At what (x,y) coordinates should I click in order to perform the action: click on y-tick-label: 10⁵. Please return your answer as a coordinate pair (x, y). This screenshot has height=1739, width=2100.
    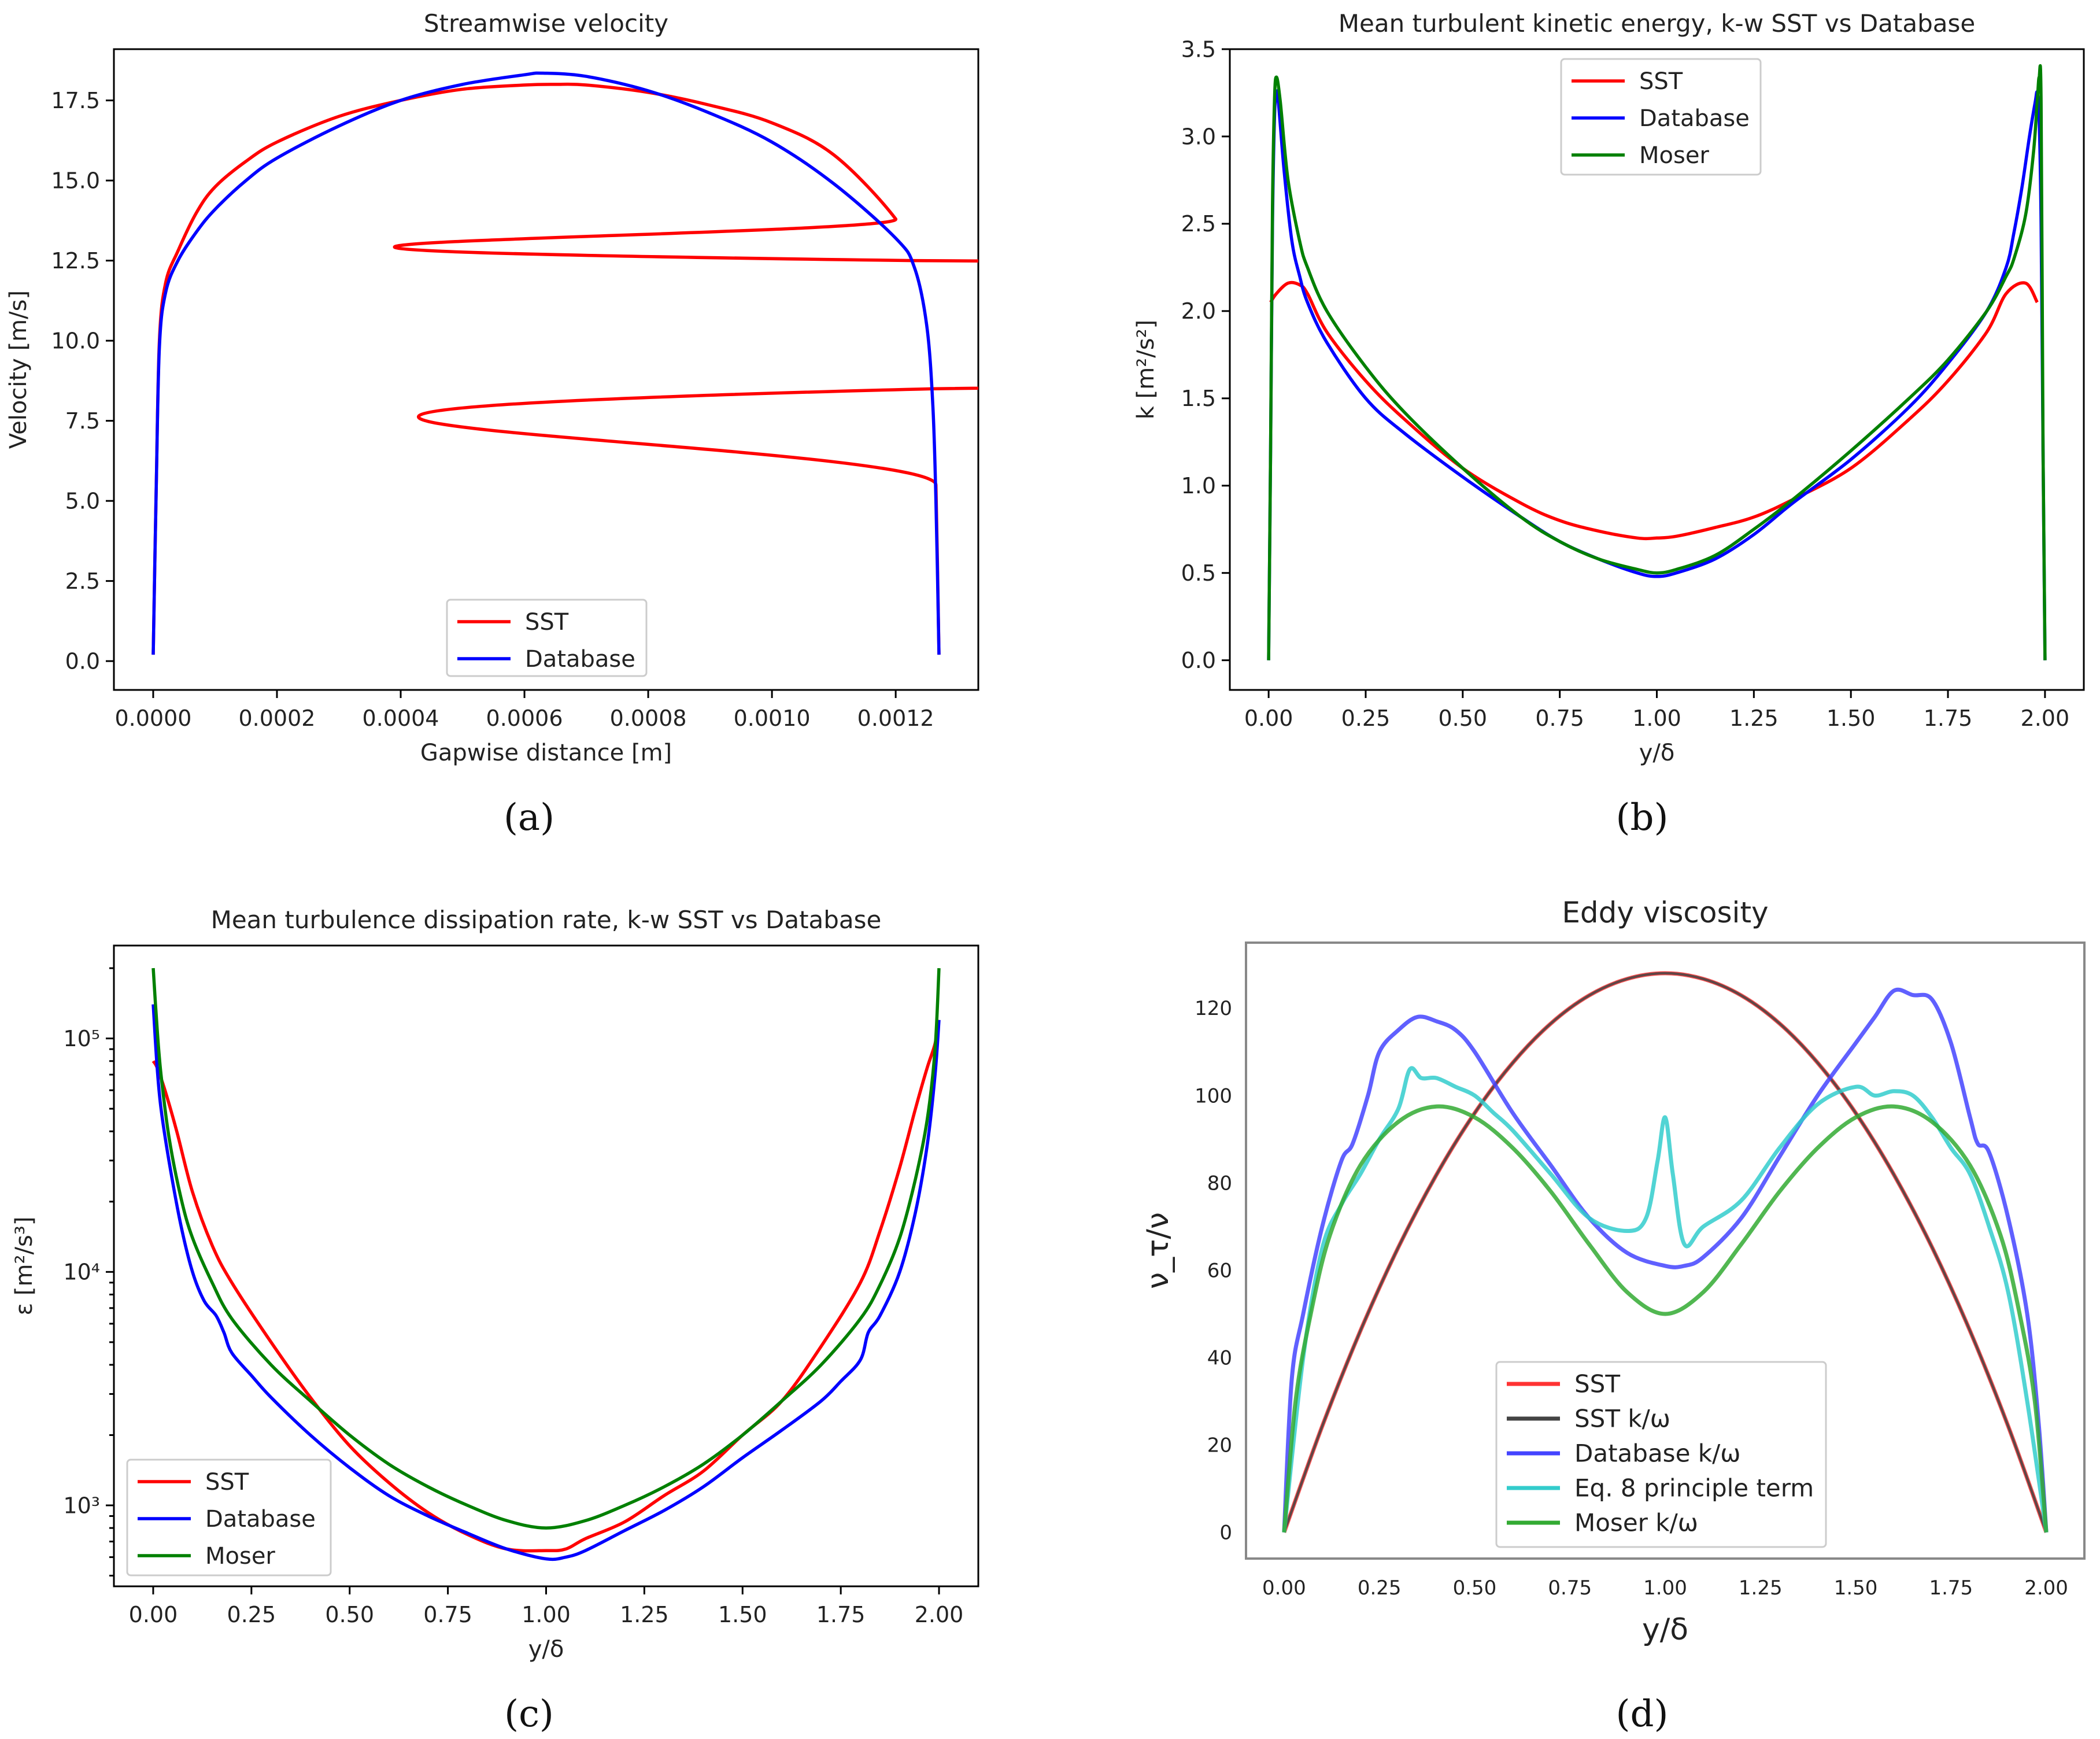
    Looking at the image, I should click on (81, 1038).